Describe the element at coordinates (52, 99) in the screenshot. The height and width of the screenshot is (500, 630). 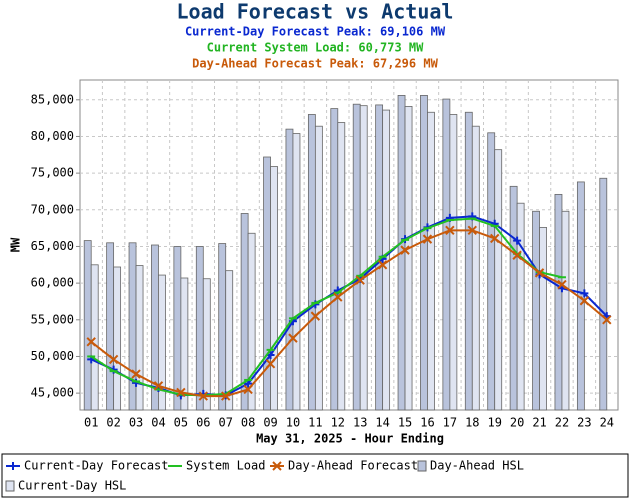
I see `y-tick-label: 85,000` at that location.